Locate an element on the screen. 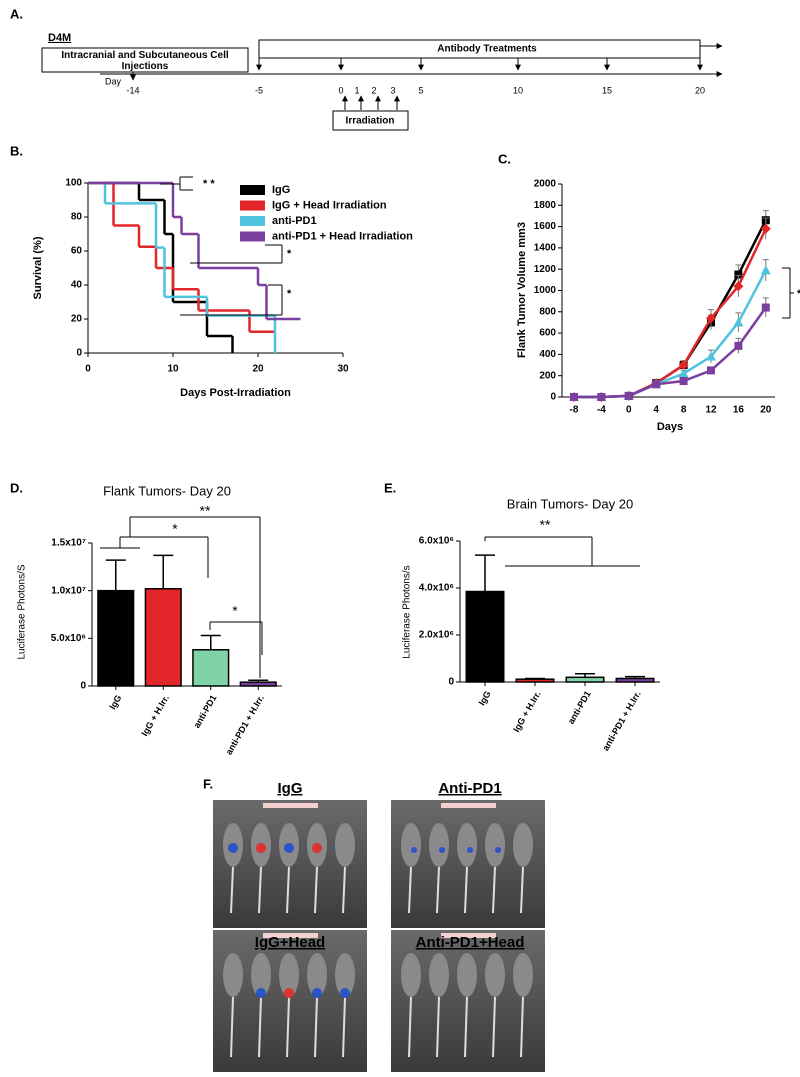 Image resolution: width=800 pixels, height=1077 pixels. y-tick-label: 6.0x10⁶ is located at coordinates (436, 541).